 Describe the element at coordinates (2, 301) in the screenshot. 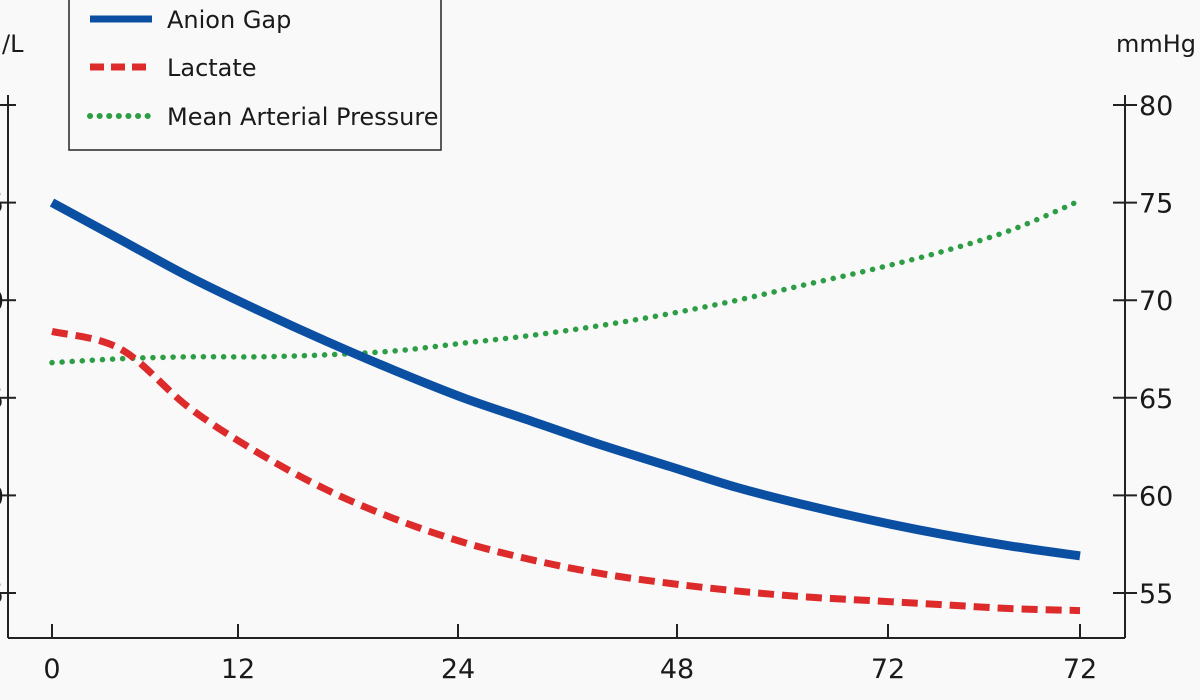

I see `left-y-tick-label: 70` at that location.